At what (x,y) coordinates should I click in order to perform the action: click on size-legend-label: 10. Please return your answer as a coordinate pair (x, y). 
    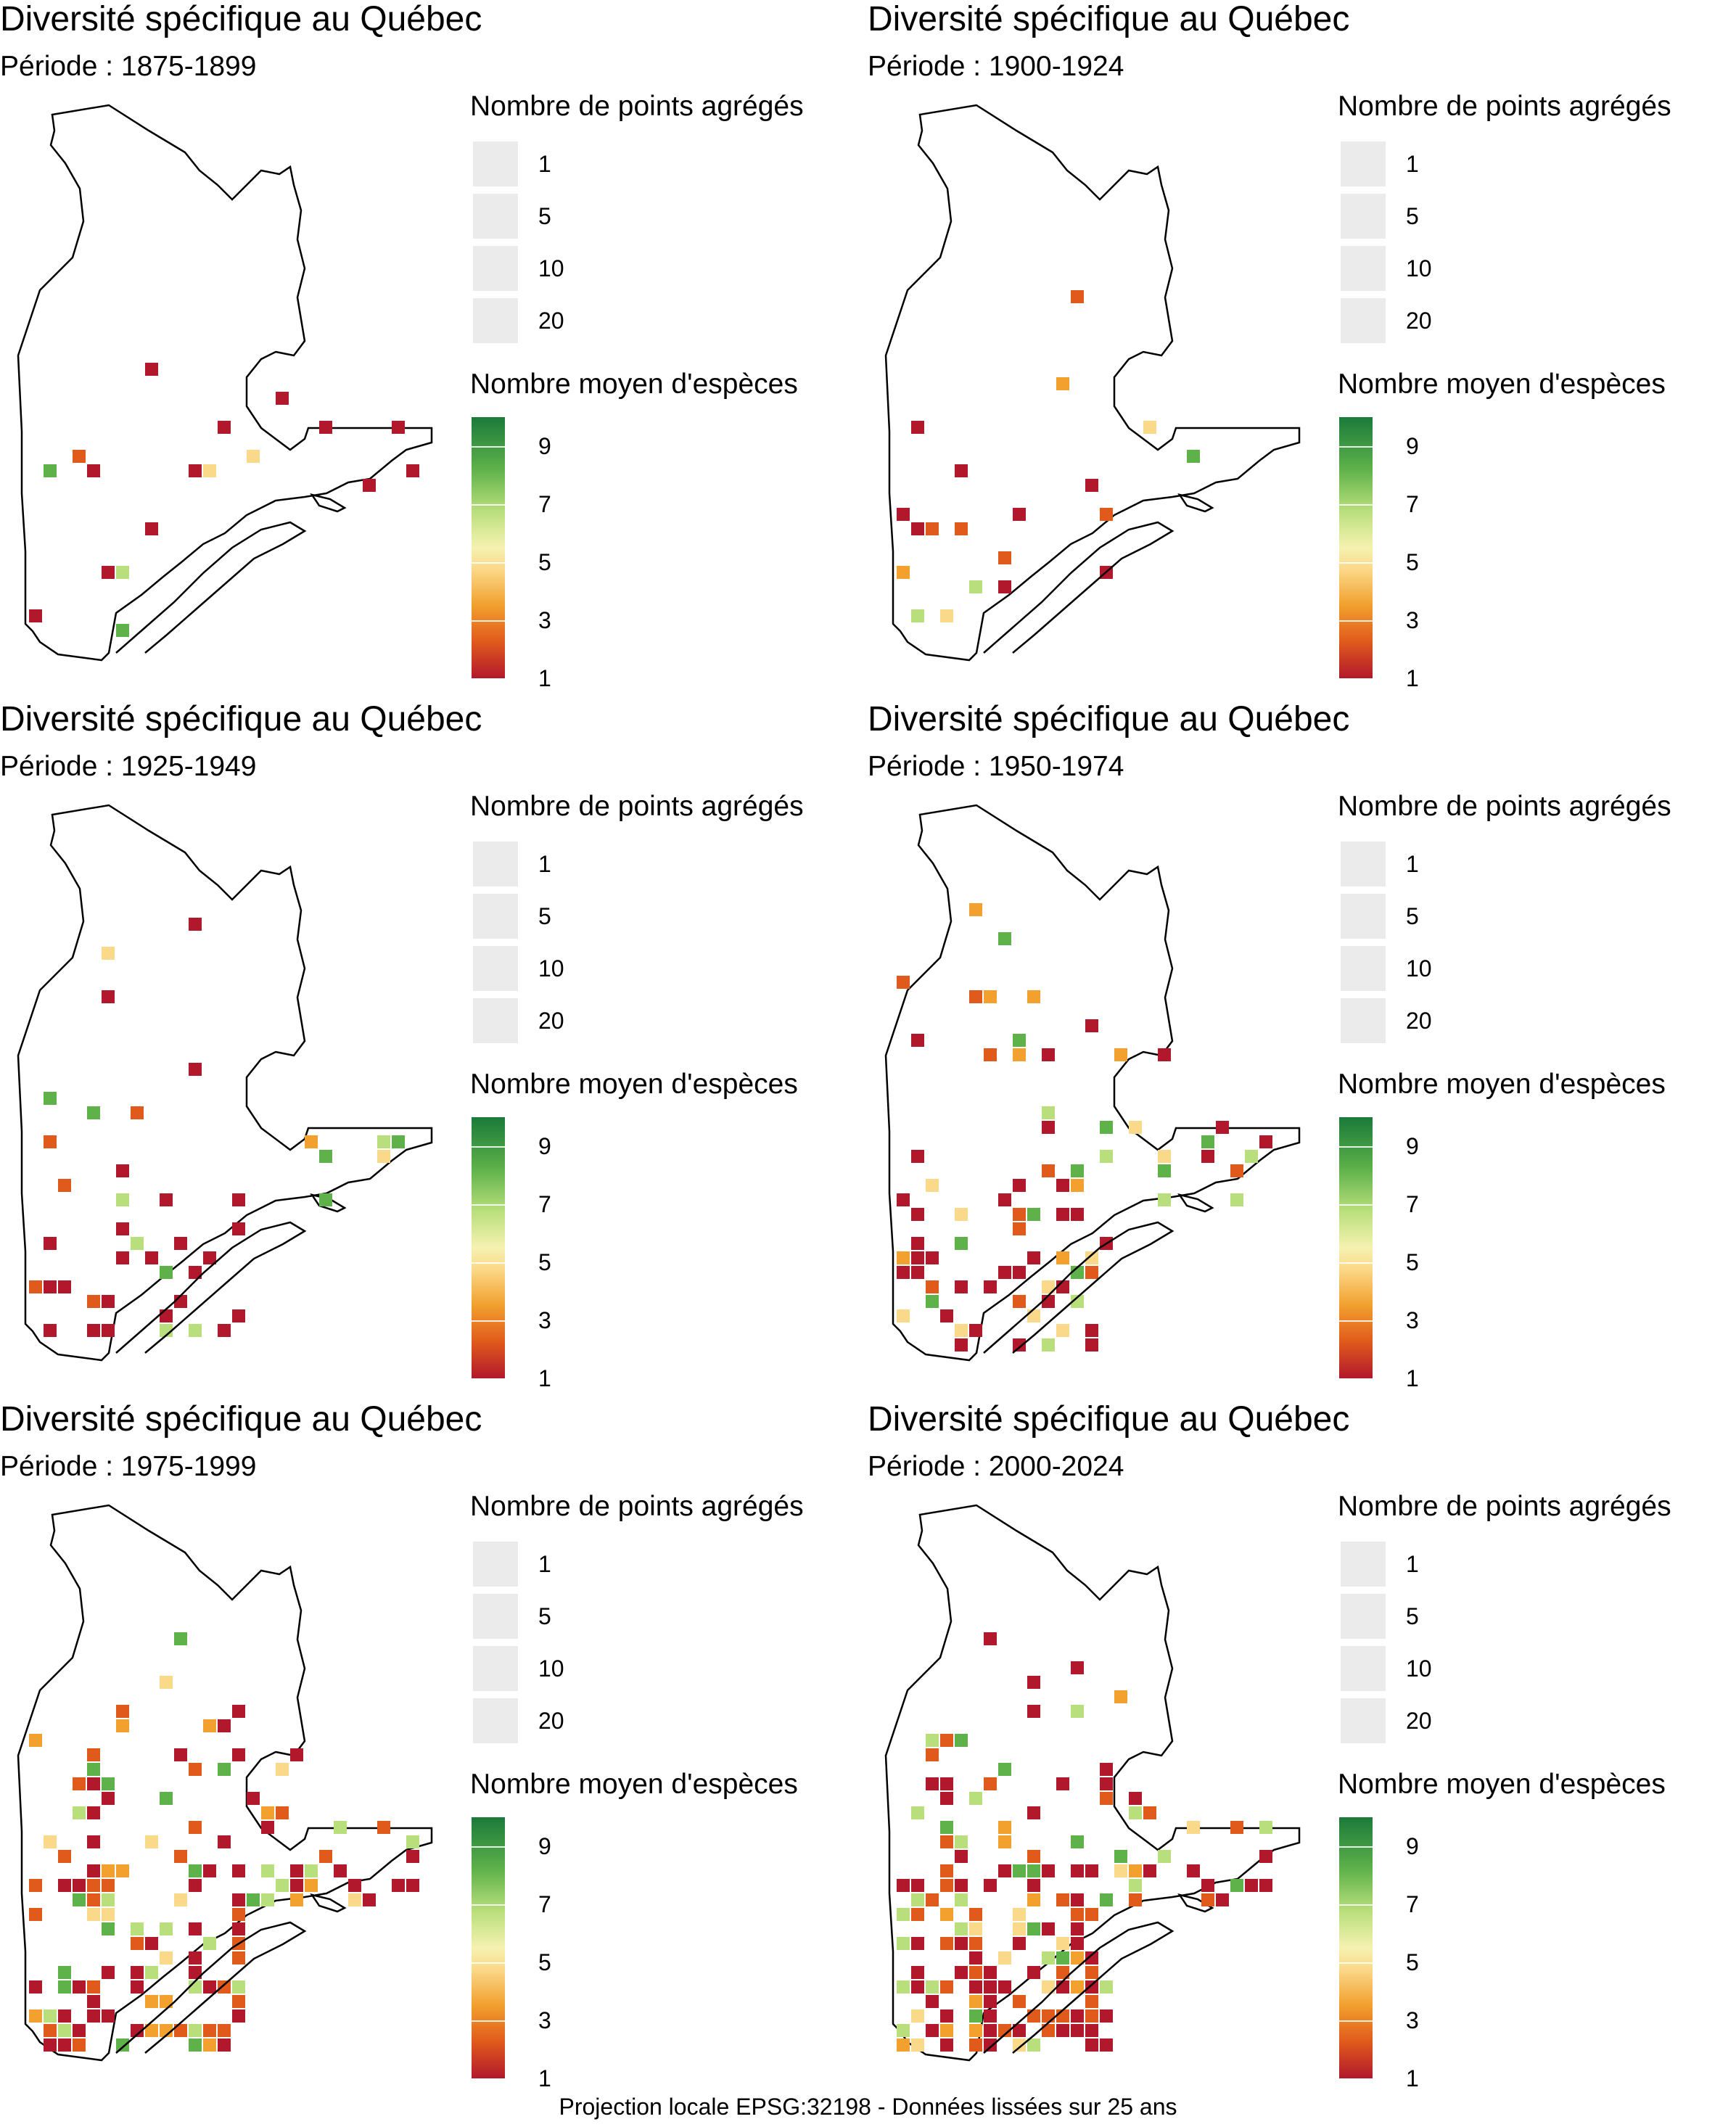
    Looking at the image, I should click on (551, 969).